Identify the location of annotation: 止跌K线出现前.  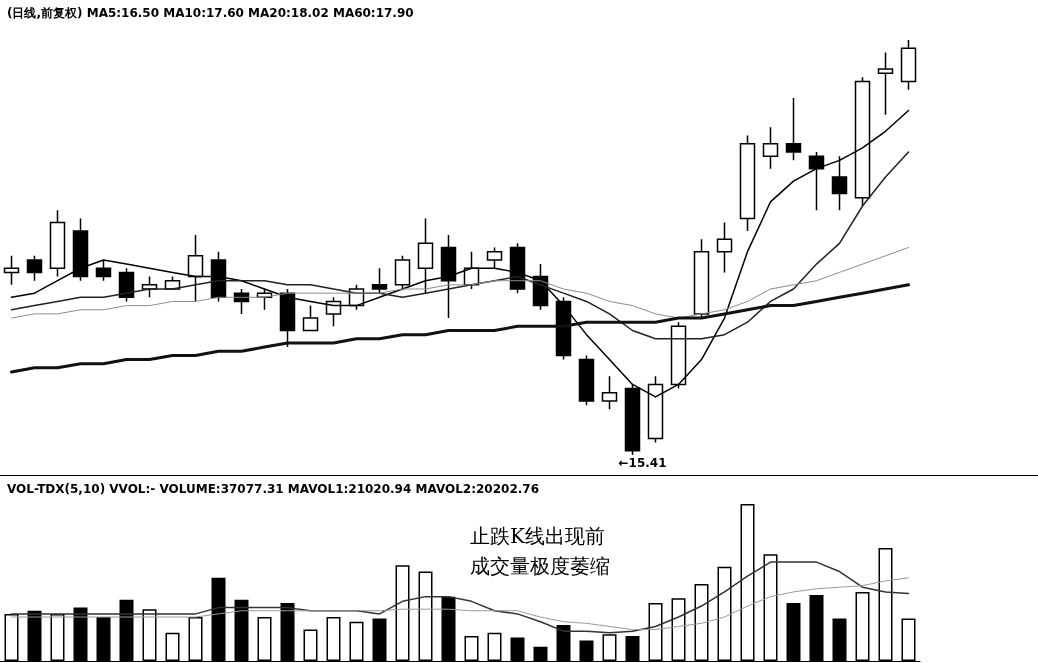
(537, 536).